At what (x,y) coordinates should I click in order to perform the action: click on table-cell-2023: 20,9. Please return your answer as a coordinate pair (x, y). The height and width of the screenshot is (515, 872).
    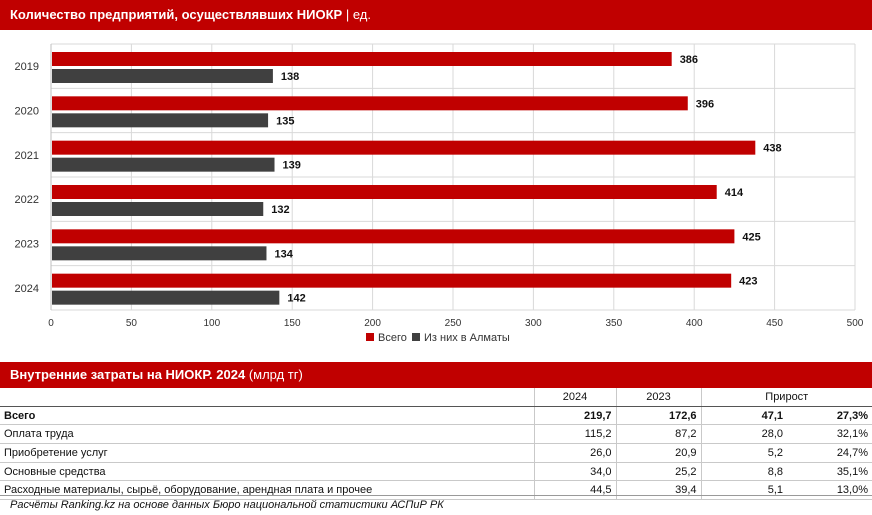
    Looking at the image, I should click on (658, 453).